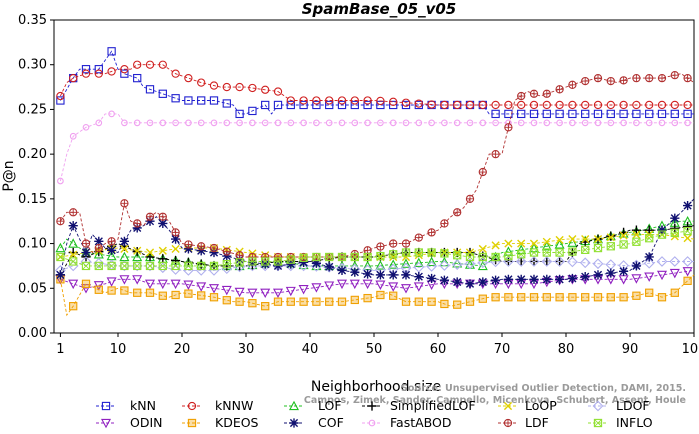 The image size is (699, 434). I want to click on legend-label: kNN, so click(143, 405).